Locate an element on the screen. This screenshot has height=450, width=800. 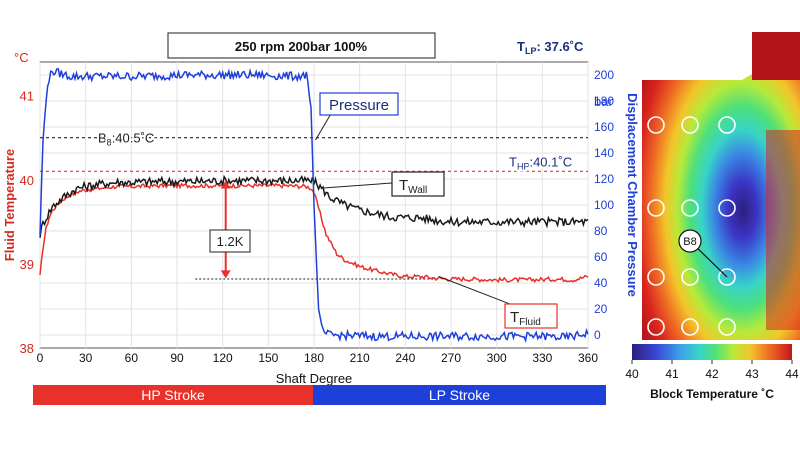
pressure-label-box is located at coordinates (359, 104).